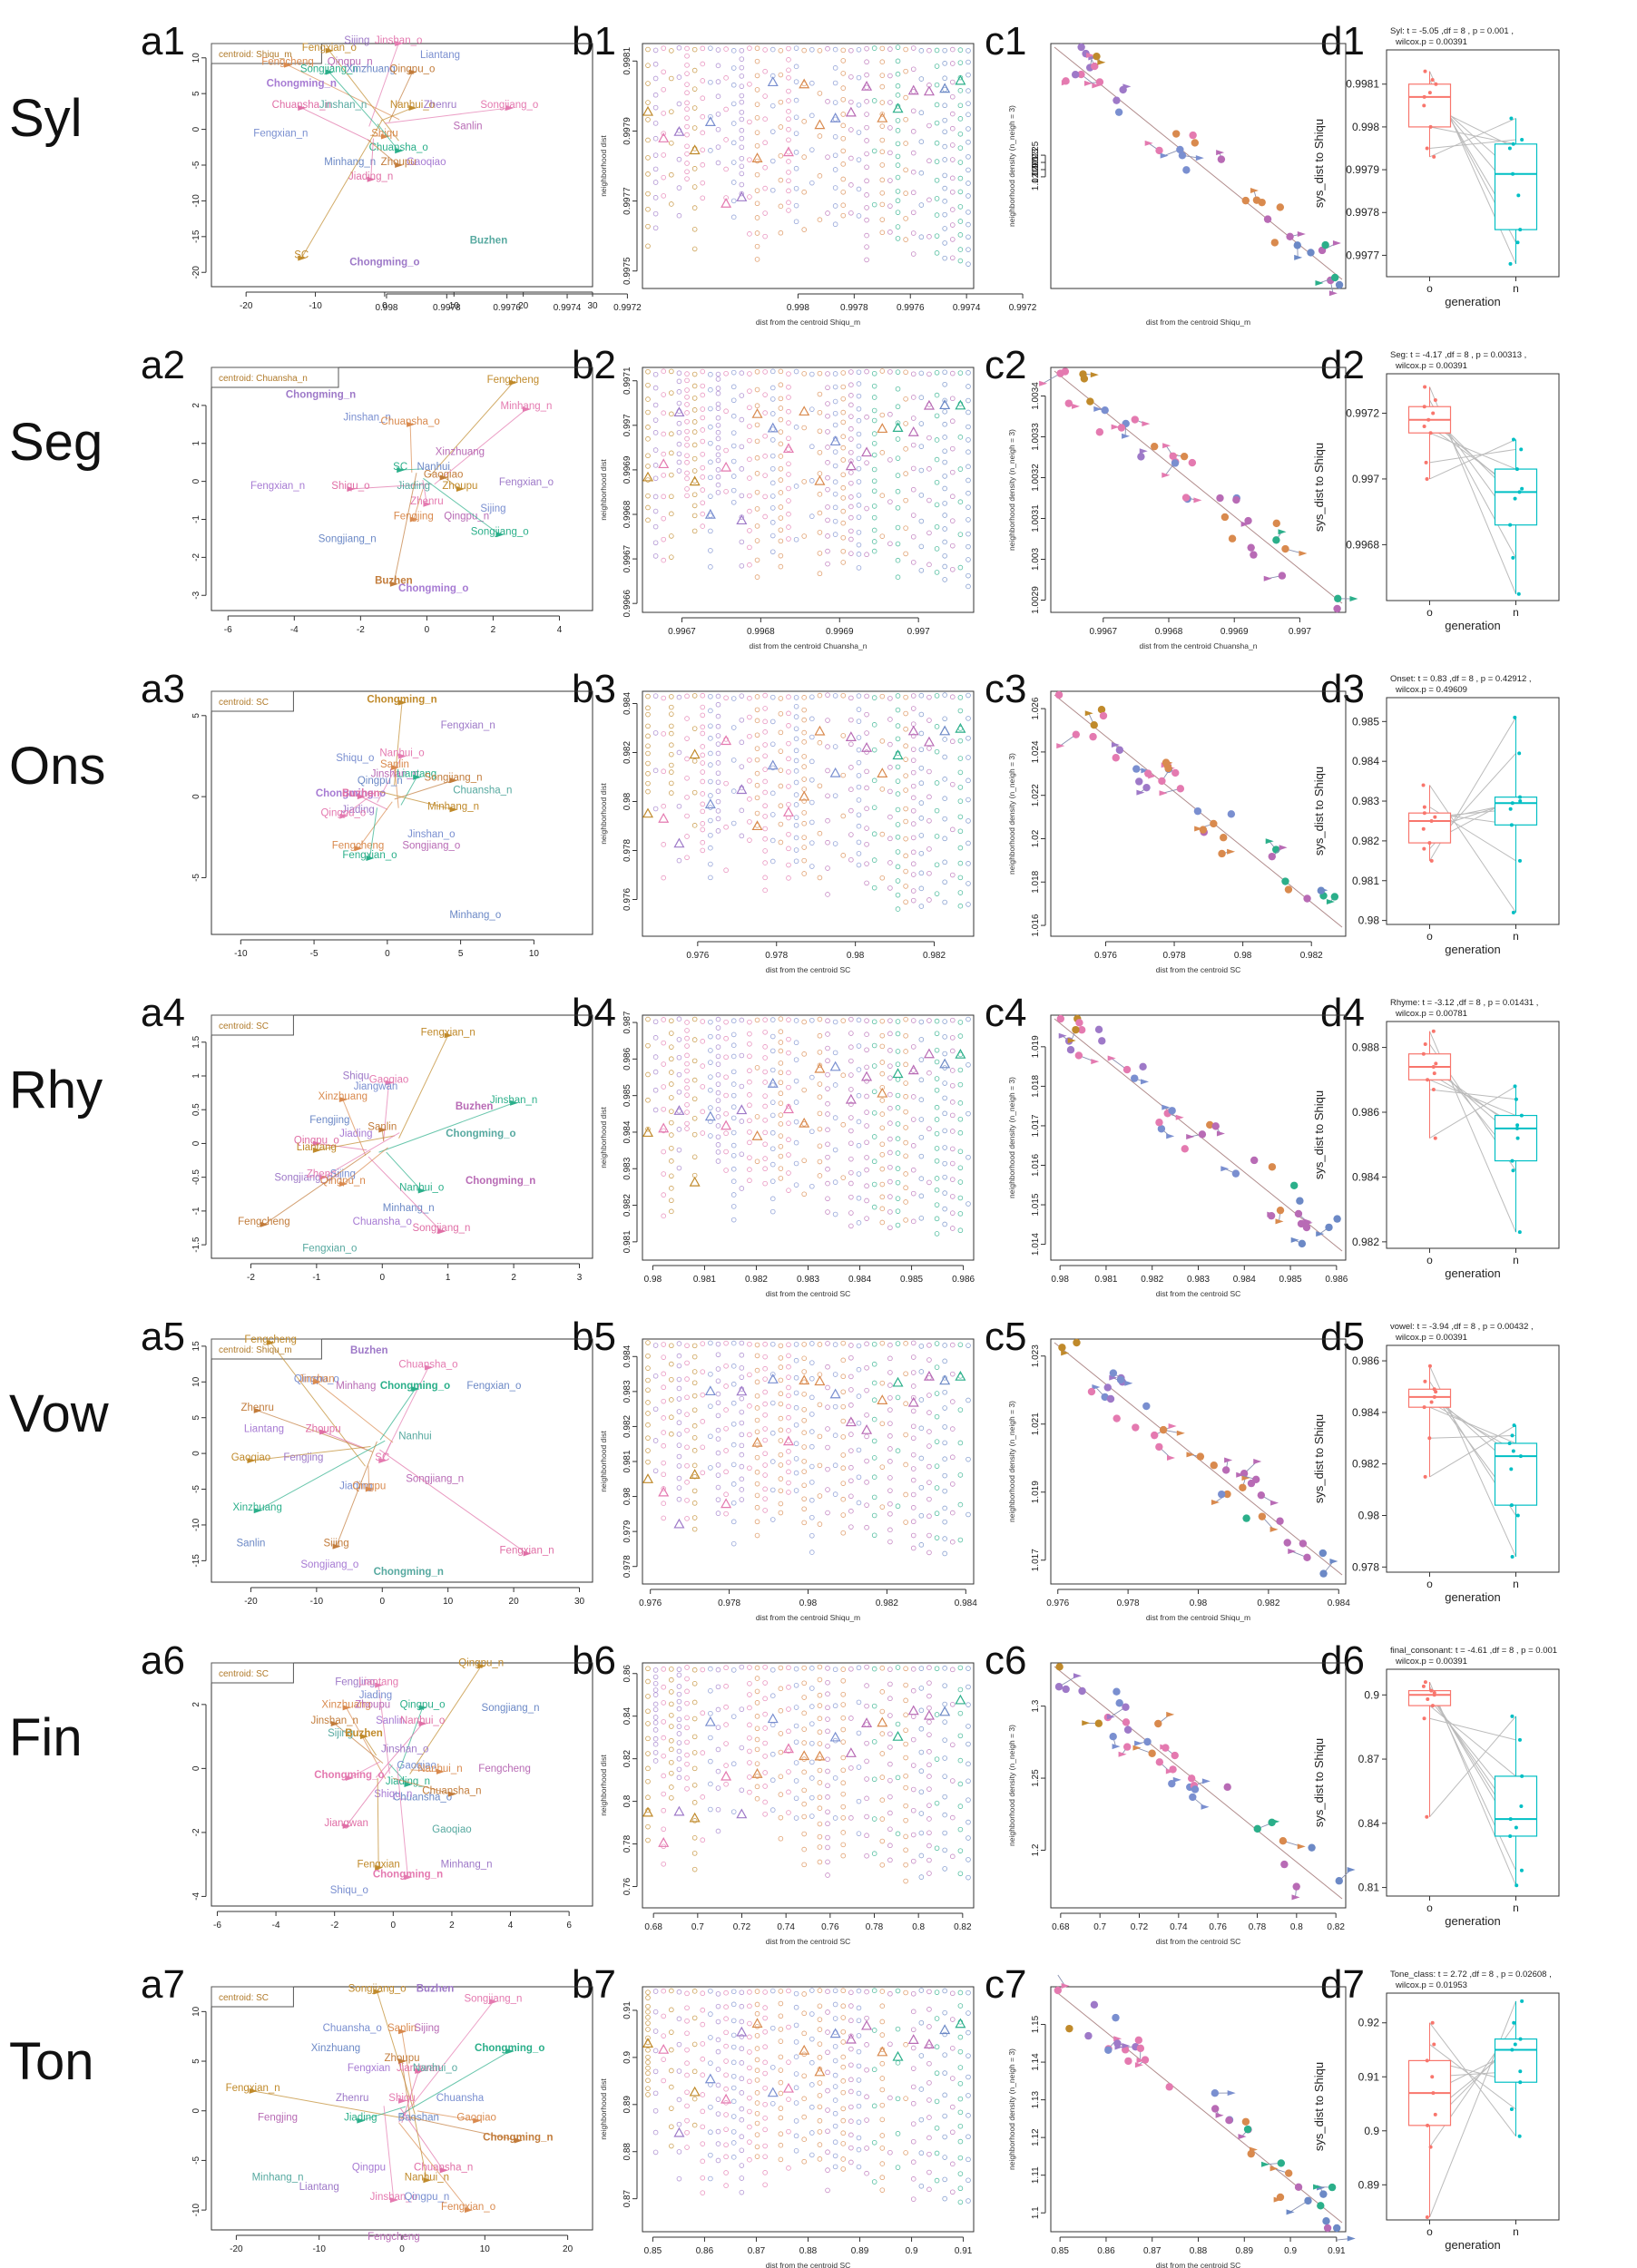  Describe the element at coordinates (1429, 1398) in the screenshot. I see `box-o` at that location.